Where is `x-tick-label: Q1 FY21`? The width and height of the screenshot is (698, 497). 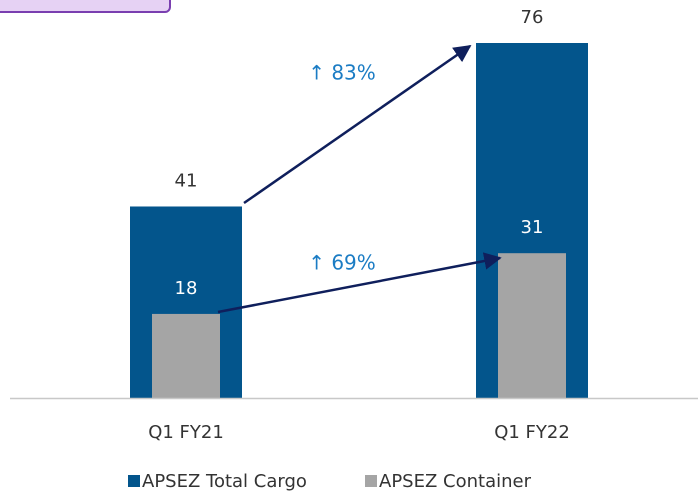 x-tick-label: Q1 FY21 is located at coordinates (186, 432).